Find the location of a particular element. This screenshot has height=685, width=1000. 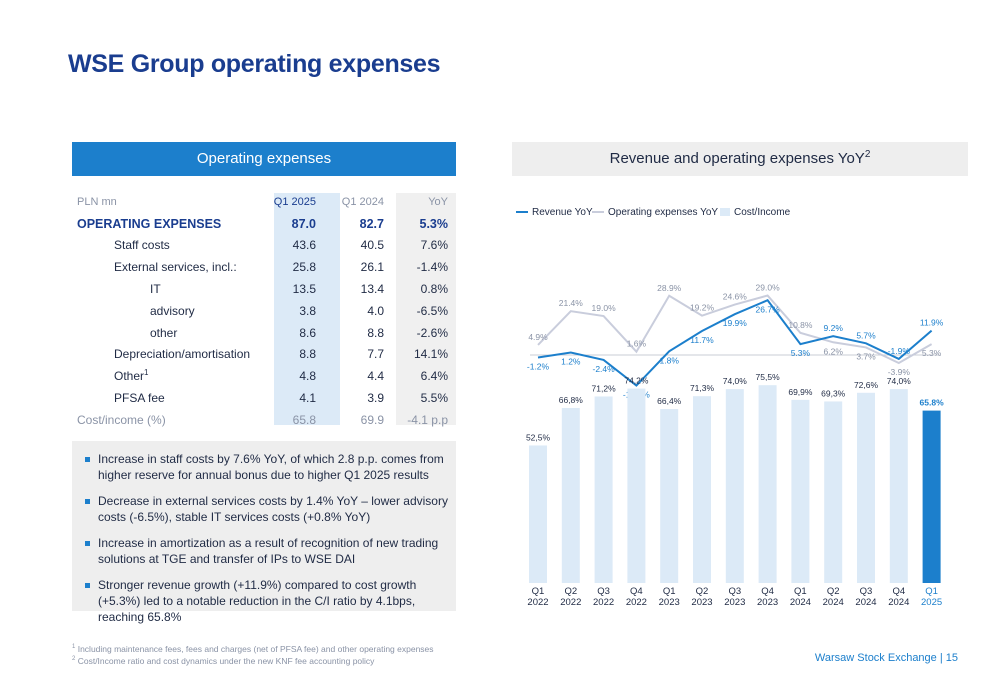

row-label-sup: 1 is located at coordinates (146, 373).